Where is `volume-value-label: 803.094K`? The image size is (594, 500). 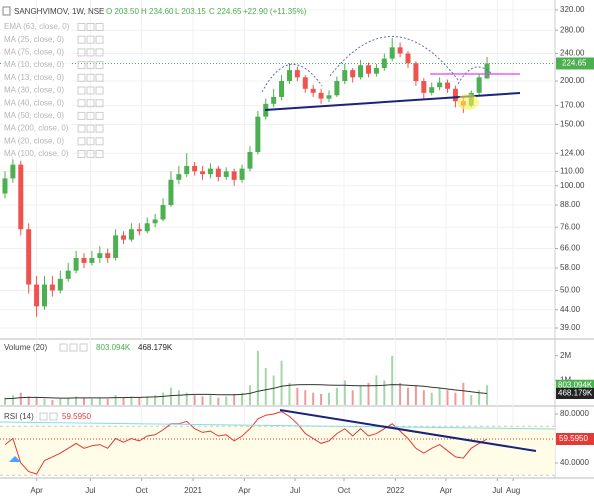 volume-value-label: 803.094K is located at coordinates (575, 384).